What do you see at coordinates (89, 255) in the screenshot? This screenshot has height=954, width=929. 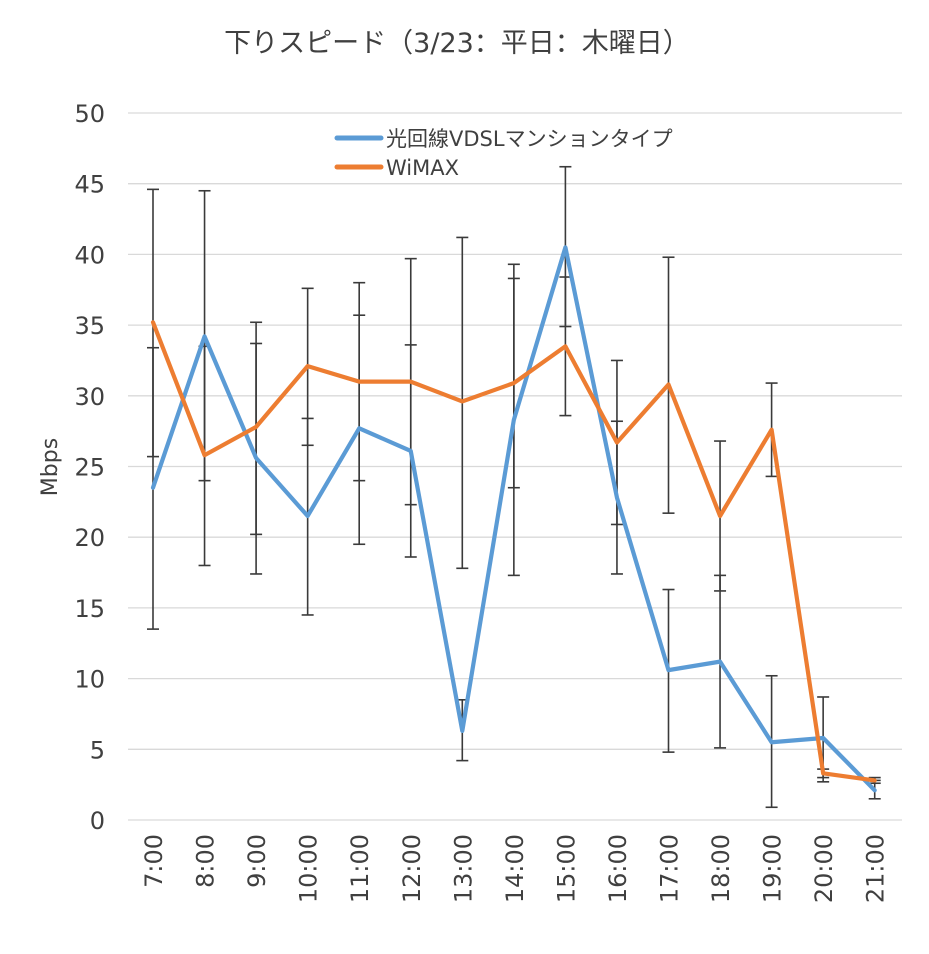 I see `y-tick-label: 40` at bounding box center [89, 255].